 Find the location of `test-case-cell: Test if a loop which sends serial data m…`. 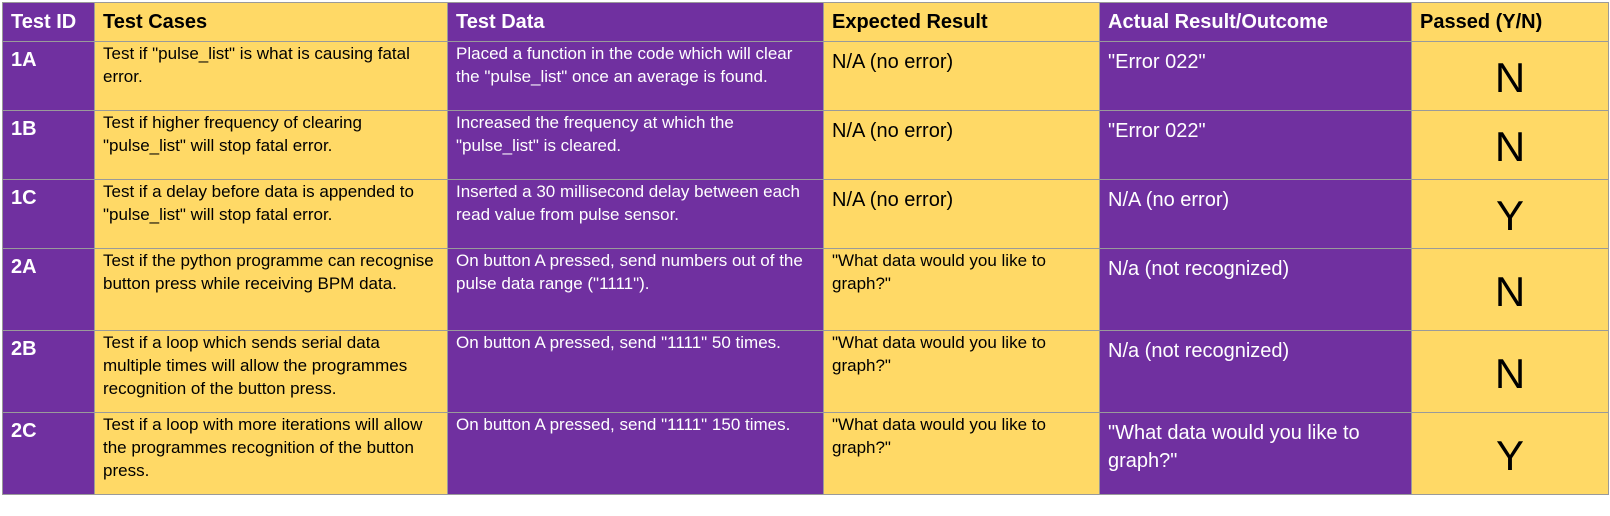

test-case-cell: Test if a loop which sends serial data m… is located at coordinates (271, 371).